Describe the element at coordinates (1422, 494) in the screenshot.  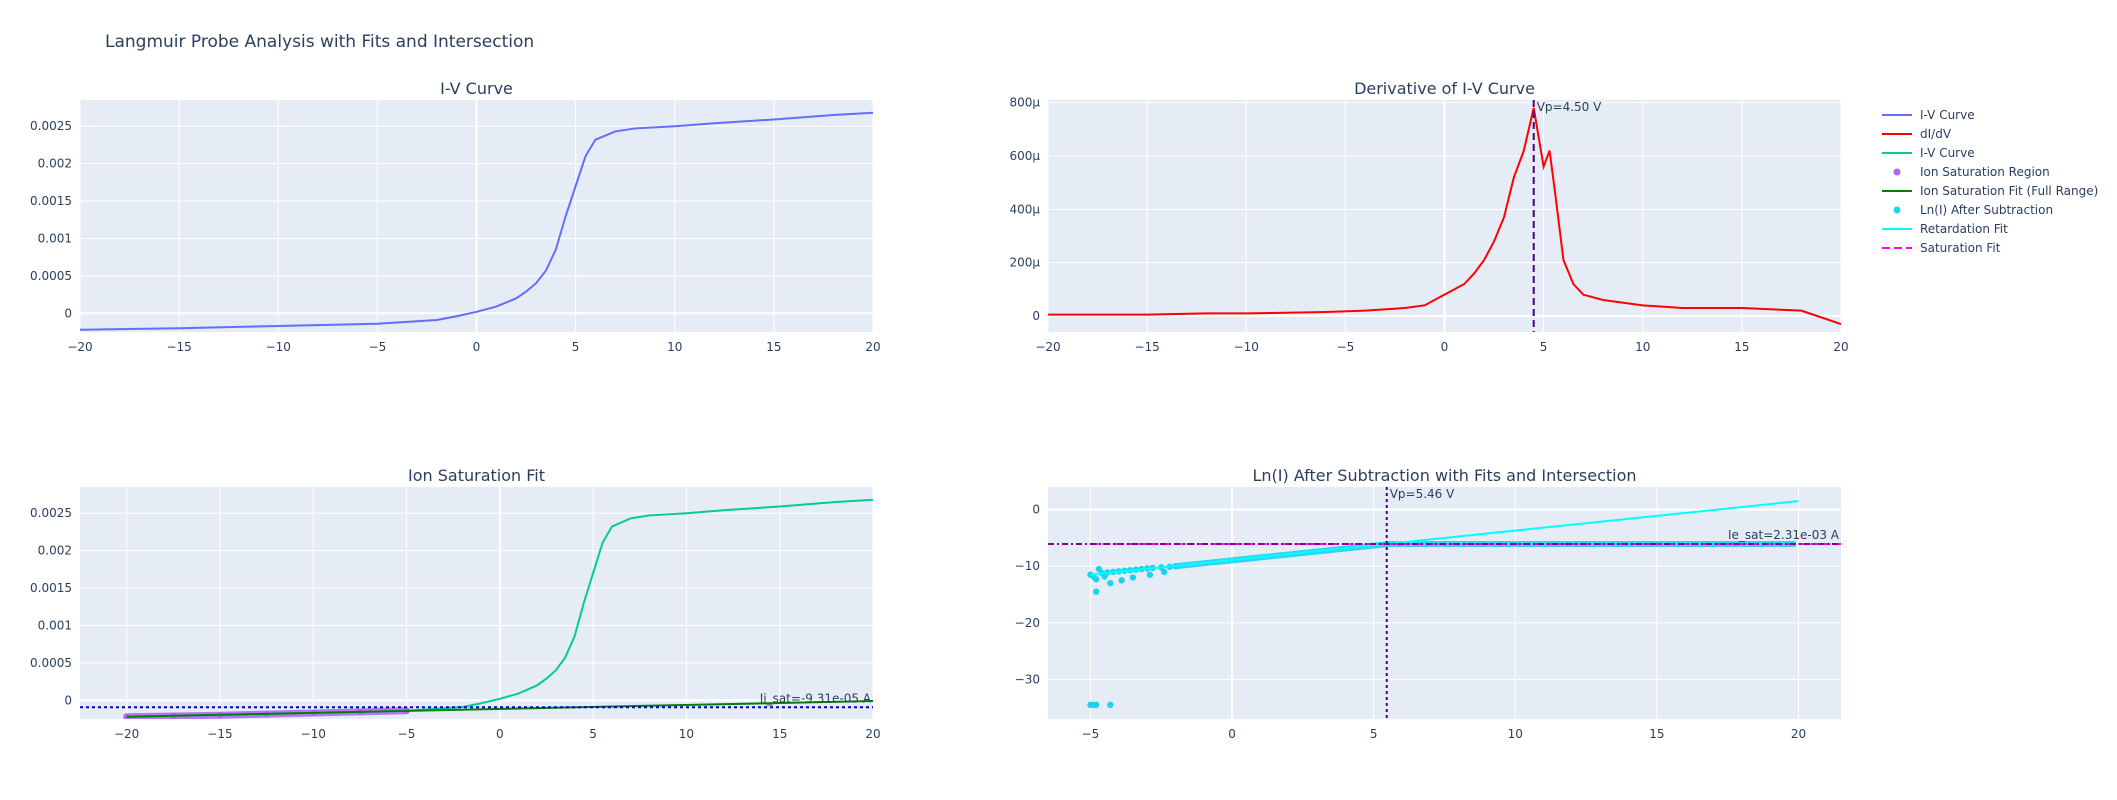
I see `vp-annotation: Vp=5.46 V` at that location.